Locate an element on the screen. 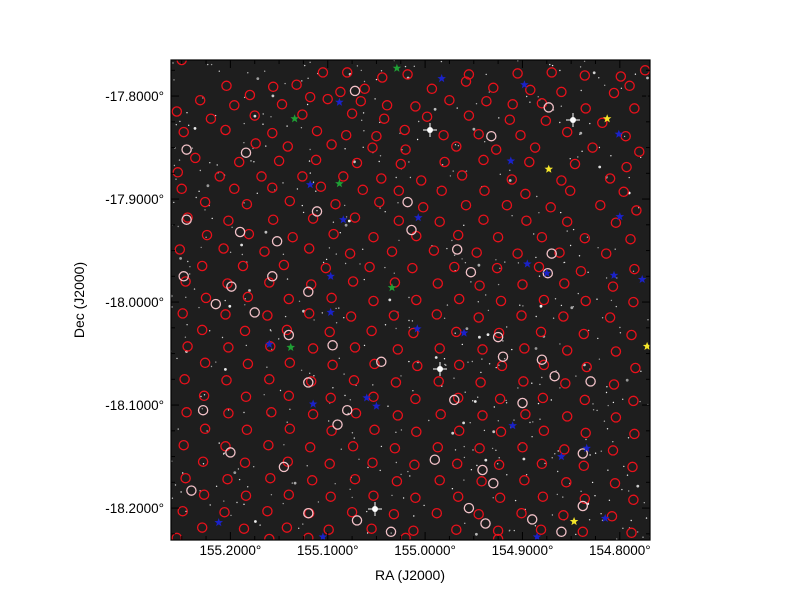  x-tick-label: 155.0000° is located at coordinates (425, 550).